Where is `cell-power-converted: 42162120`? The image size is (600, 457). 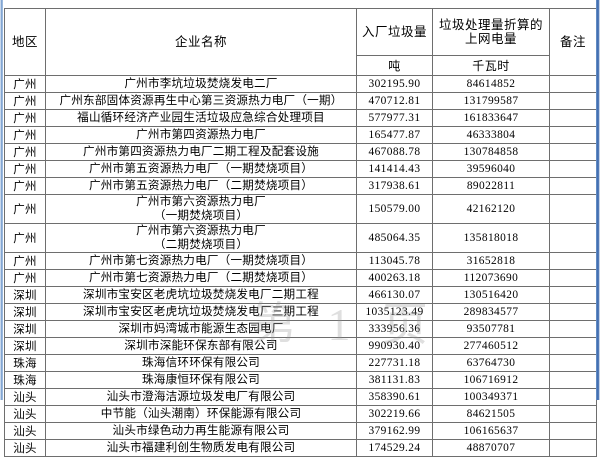
cell-power-converted: 42162120 is located at coordinates (491, 209).